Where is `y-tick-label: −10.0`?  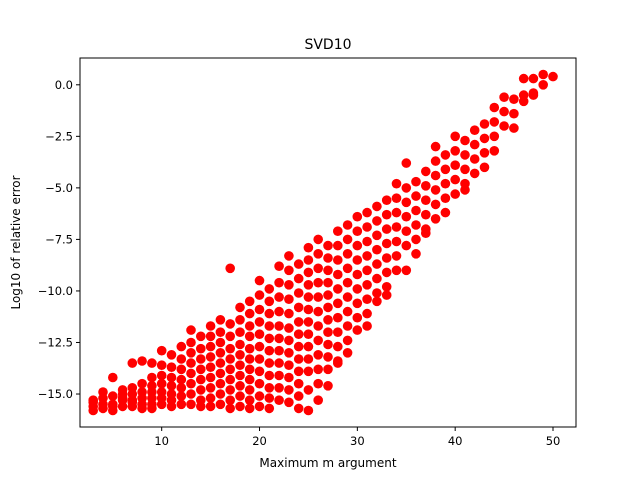 y-tick-label: −10.0 is located at coordinates (55, 291).